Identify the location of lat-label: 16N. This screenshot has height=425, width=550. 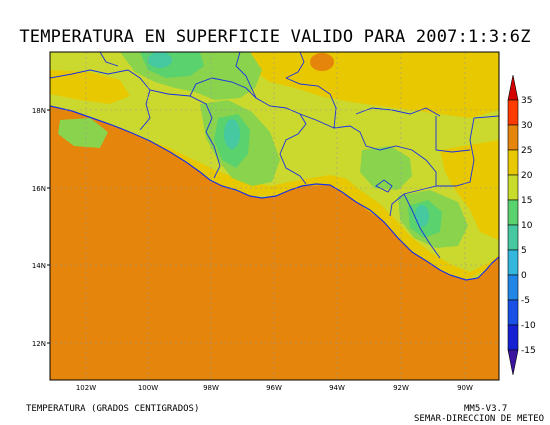
(39, 189).